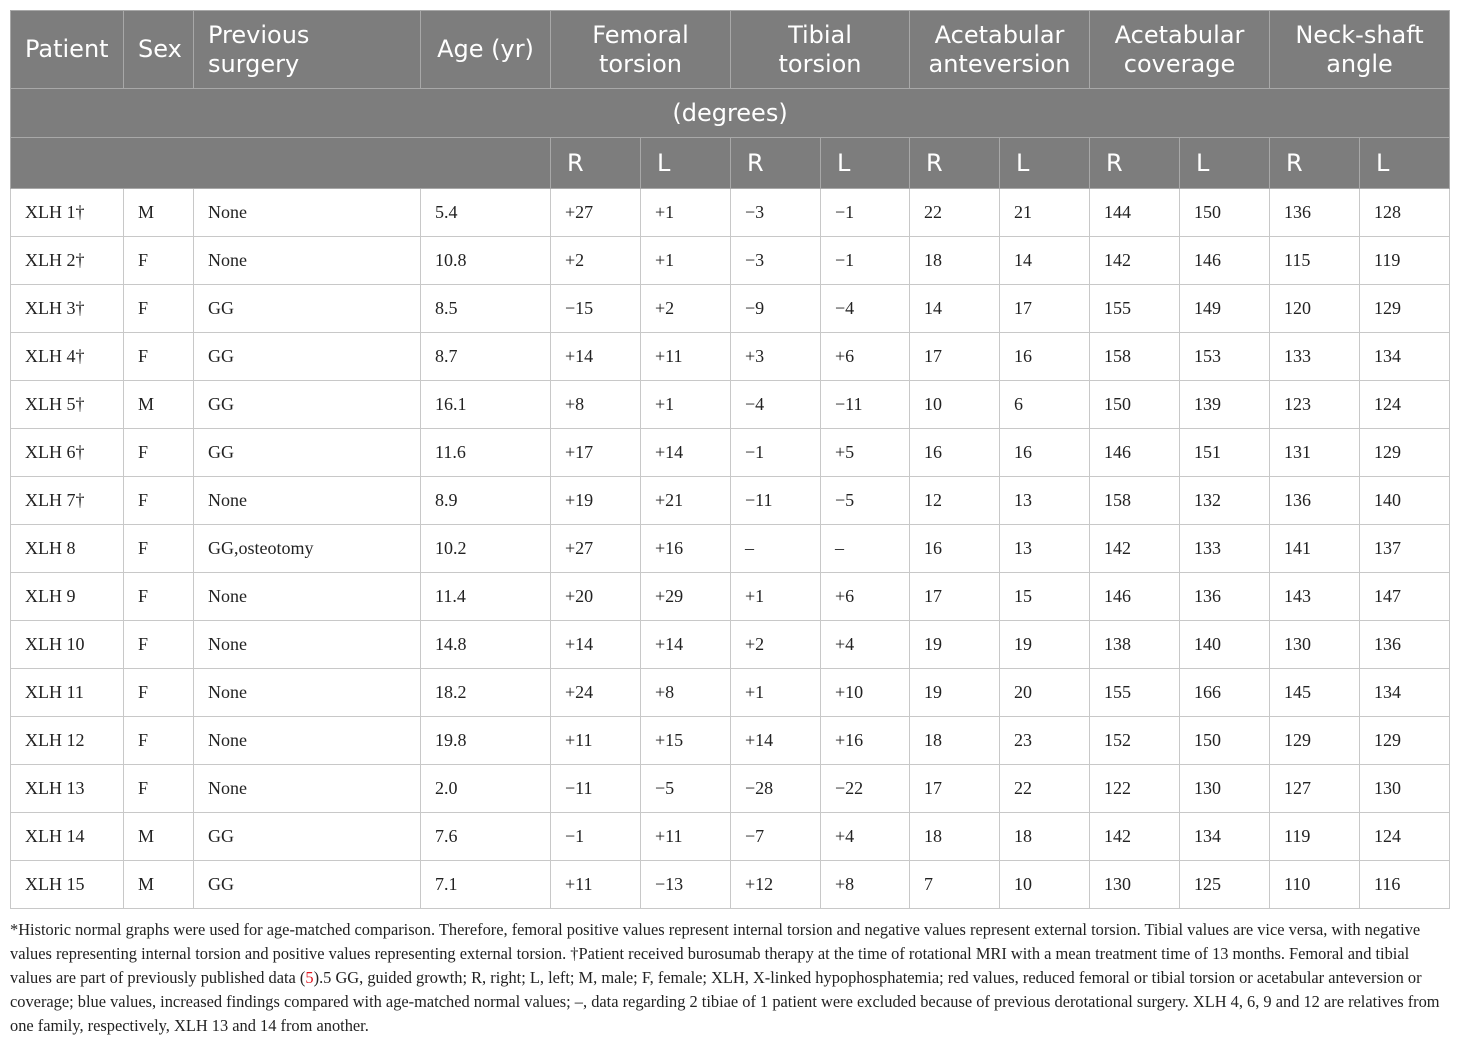  I want to click on value-cell: −9, so click(775, 308).